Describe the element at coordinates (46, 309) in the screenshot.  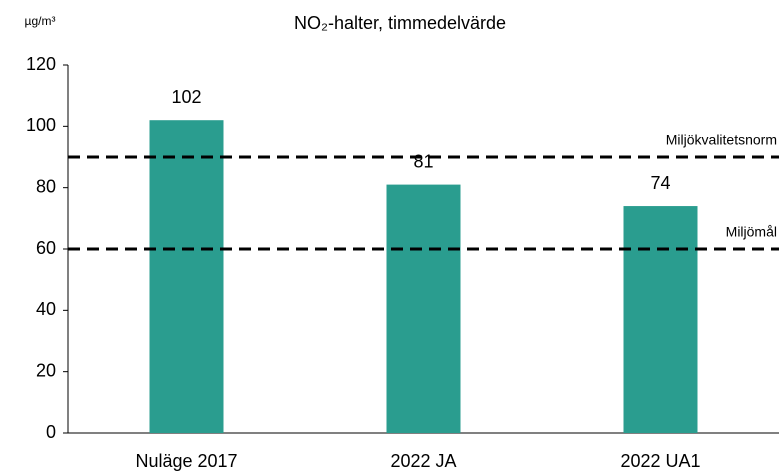
I see `y-tick-label: 40` at that location.